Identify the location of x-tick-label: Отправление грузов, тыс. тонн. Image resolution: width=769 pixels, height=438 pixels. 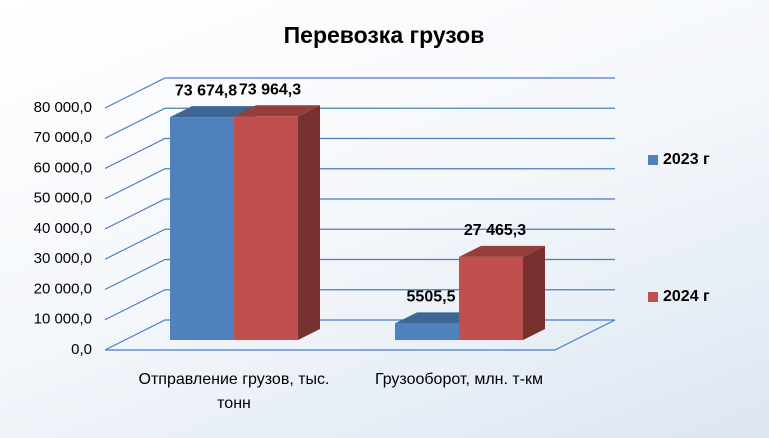
(234, 391).